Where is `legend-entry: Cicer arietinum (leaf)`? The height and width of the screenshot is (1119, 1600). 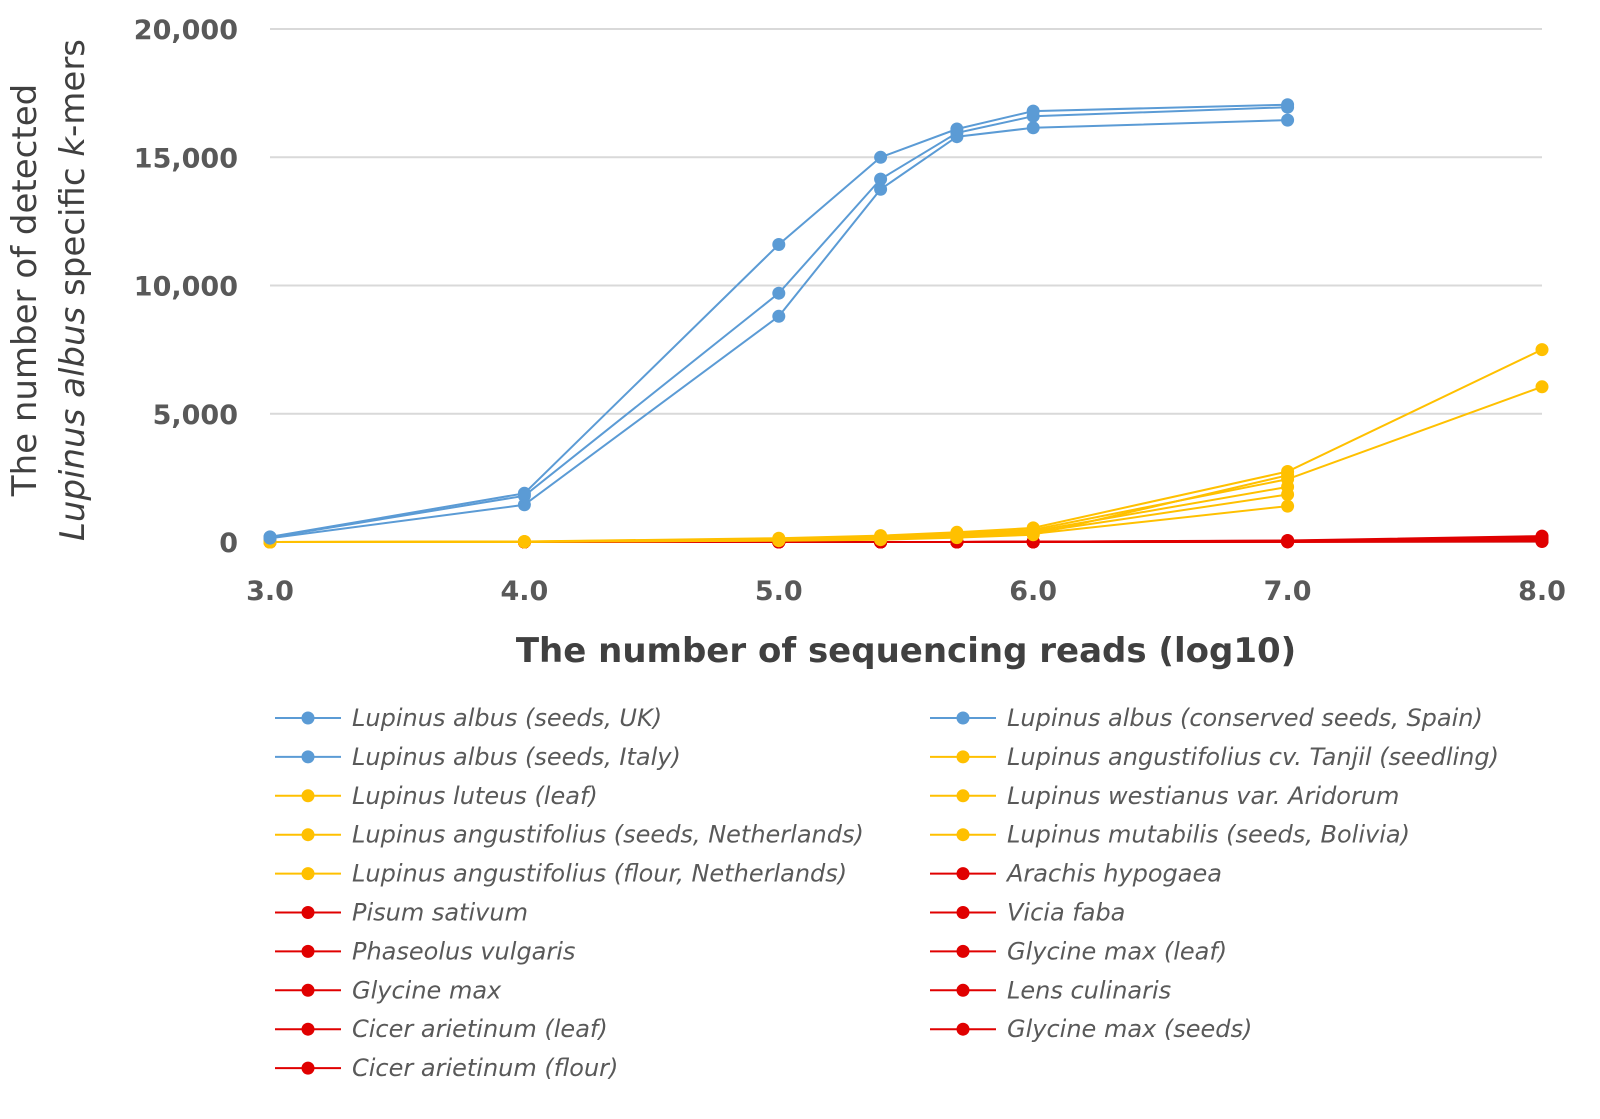 legend-entry: Cicer arietinum (leaf) is located at coordinates (441, 1029).